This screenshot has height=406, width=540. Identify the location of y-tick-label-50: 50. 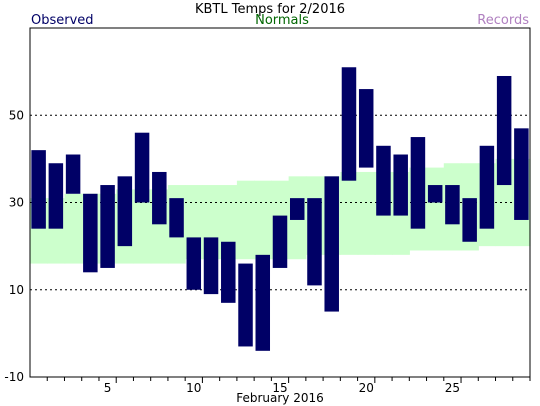
(16, 115).